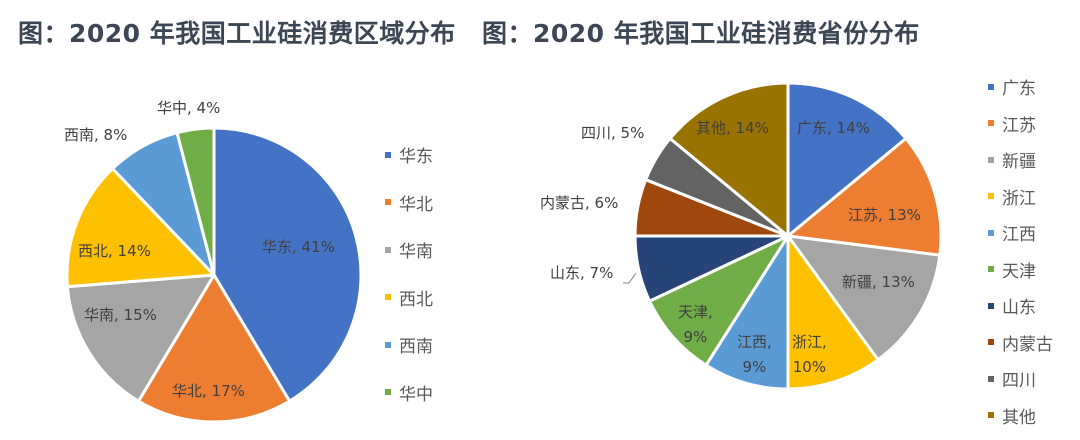 This screenshot has width=1080, height=440. I want to click on legend-label: 华东, so click(416, 157).